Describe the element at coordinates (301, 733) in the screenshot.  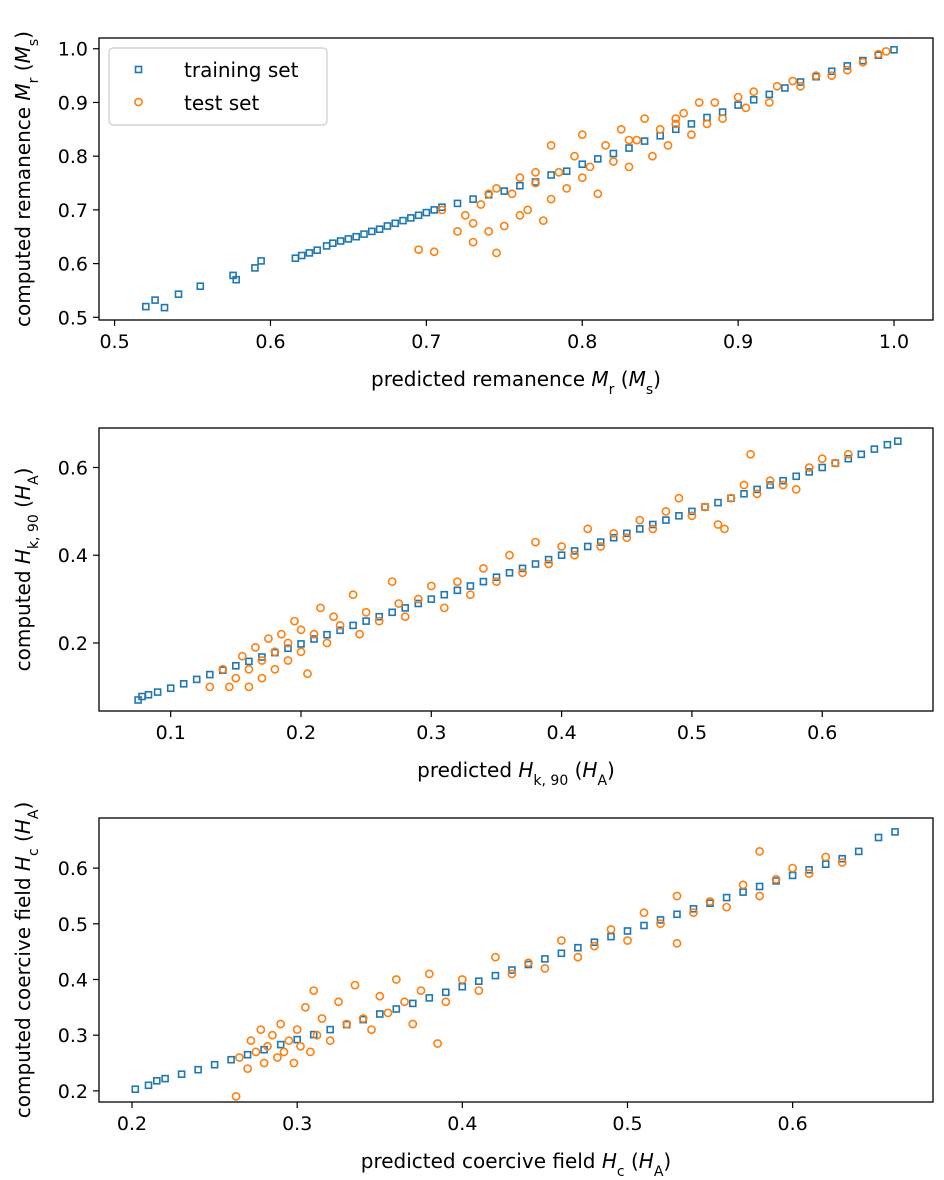
I see `x-tick-label: 0.2` at that location.